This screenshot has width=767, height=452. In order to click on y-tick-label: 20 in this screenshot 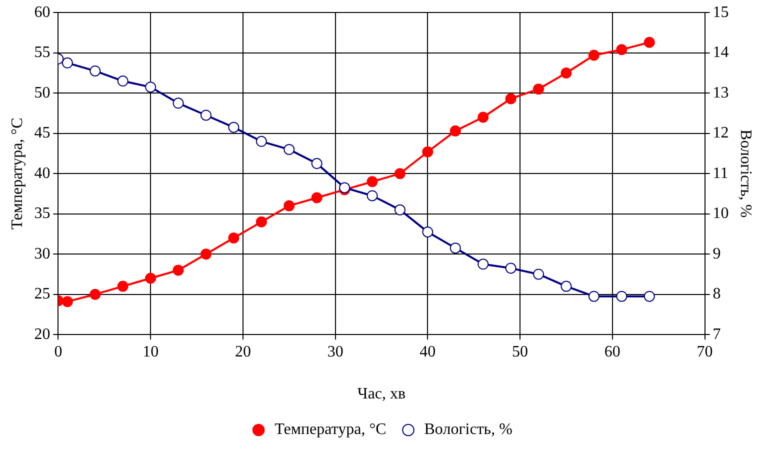, I will do `click(42, 334)`.